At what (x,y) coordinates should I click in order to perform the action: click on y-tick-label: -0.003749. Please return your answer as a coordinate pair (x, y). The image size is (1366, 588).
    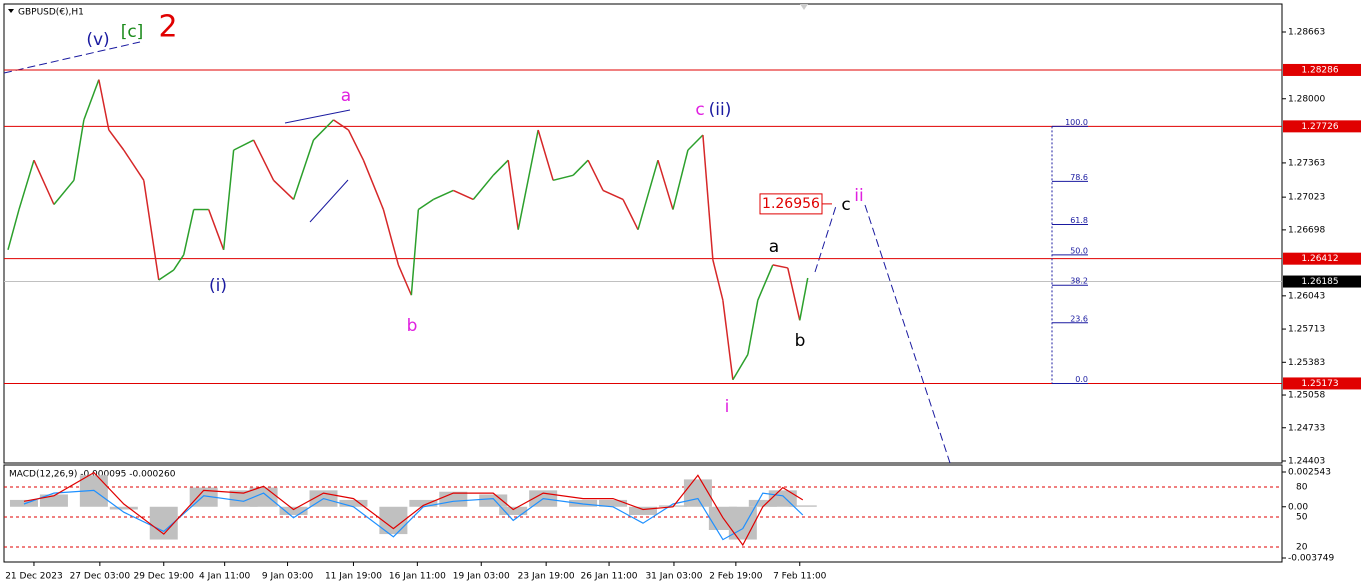
    Looking at the image, I should click on (1311, 559).